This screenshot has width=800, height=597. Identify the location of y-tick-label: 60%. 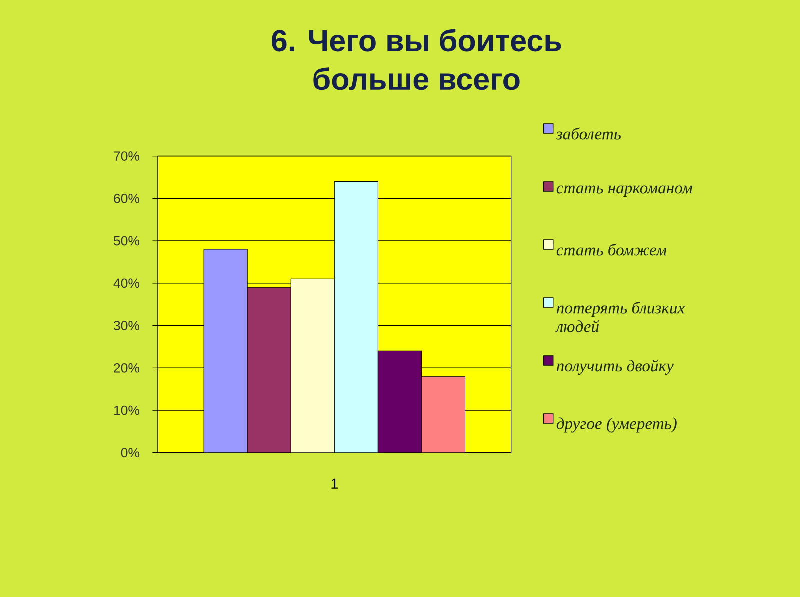
(127, 199).